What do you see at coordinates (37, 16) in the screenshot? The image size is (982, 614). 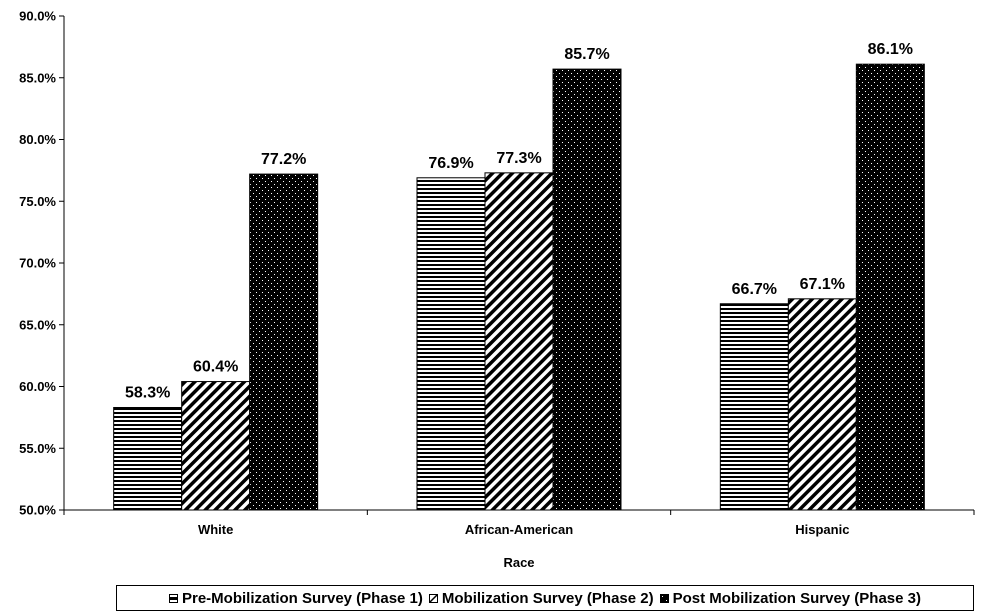 I see `y-tick-label: 90.0%` at bounding box center [37, 16].